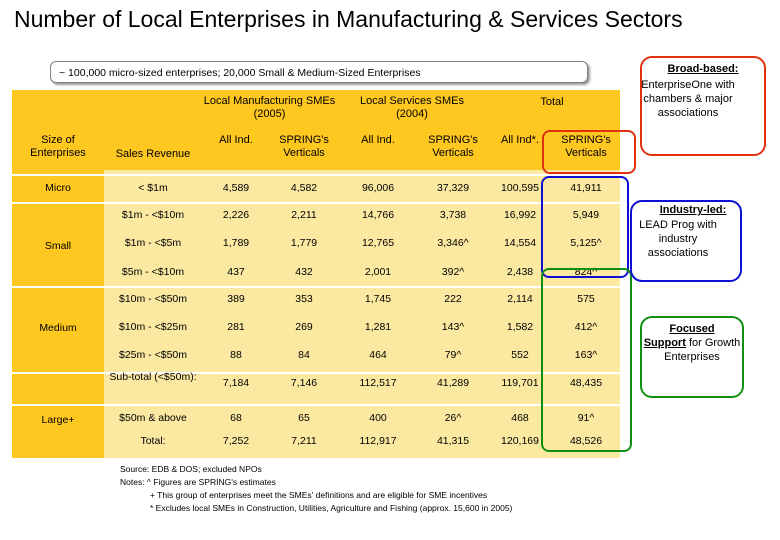  Describe the element at coordinates (702, 350) in the screenshot. I see `focused-body: for Growth Enterprises` at that location.